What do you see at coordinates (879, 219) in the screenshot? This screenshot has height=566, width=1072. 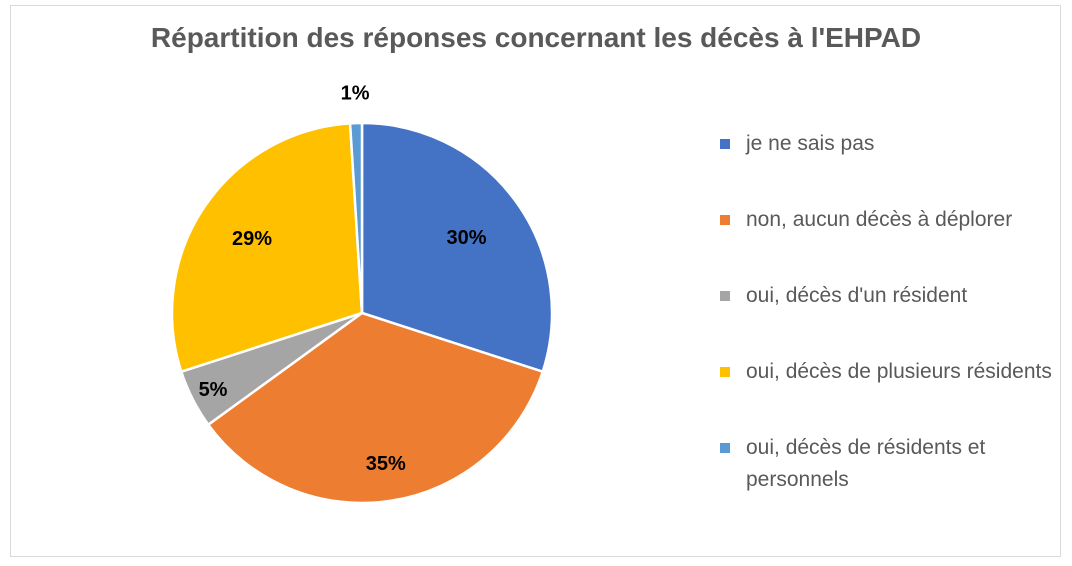 I see `legend-label: non, aucun décès à déplorer` at bounding box center [879, 219].